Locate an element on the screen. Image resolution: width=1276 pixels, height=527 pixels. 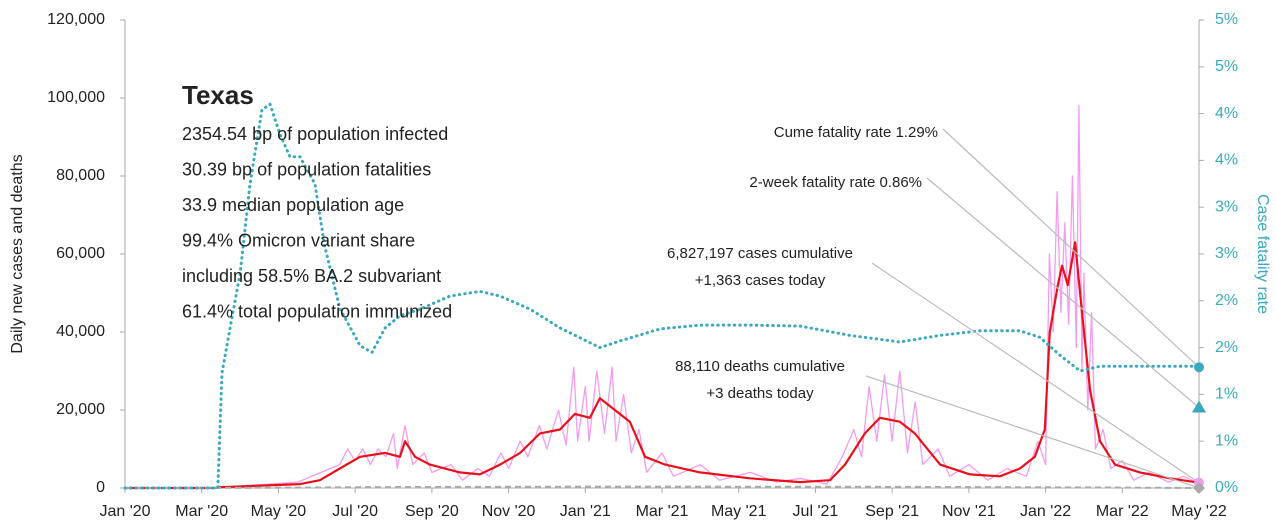
annotation-text: 6,827,197 cases cumulative is located at coordinates (760, 253).